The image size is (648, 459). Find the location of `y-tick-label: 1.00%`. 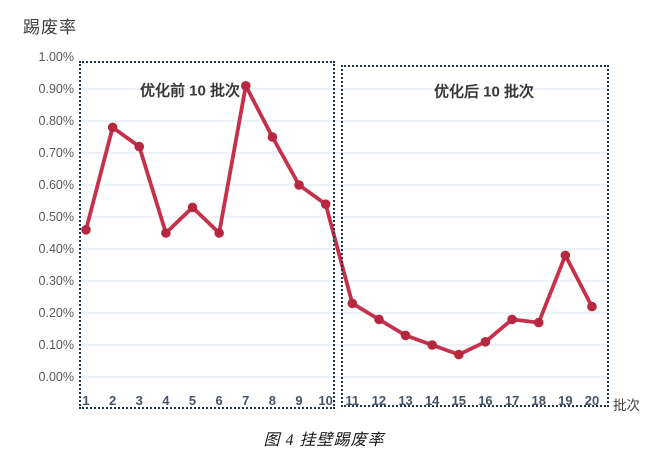

y-tick-label: 1.00% is located at coordinates (56, 57).